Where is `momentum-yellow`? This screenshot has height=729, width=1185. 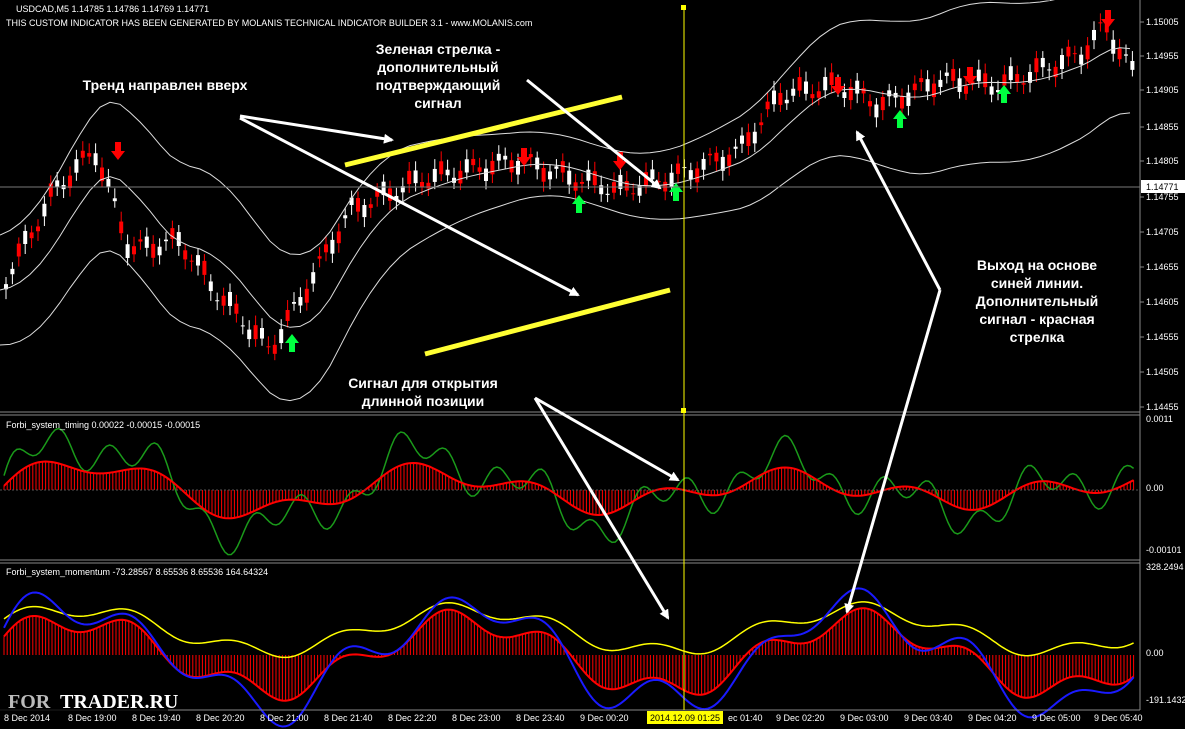 momentum-yellow is located at coordinates (568, 630).